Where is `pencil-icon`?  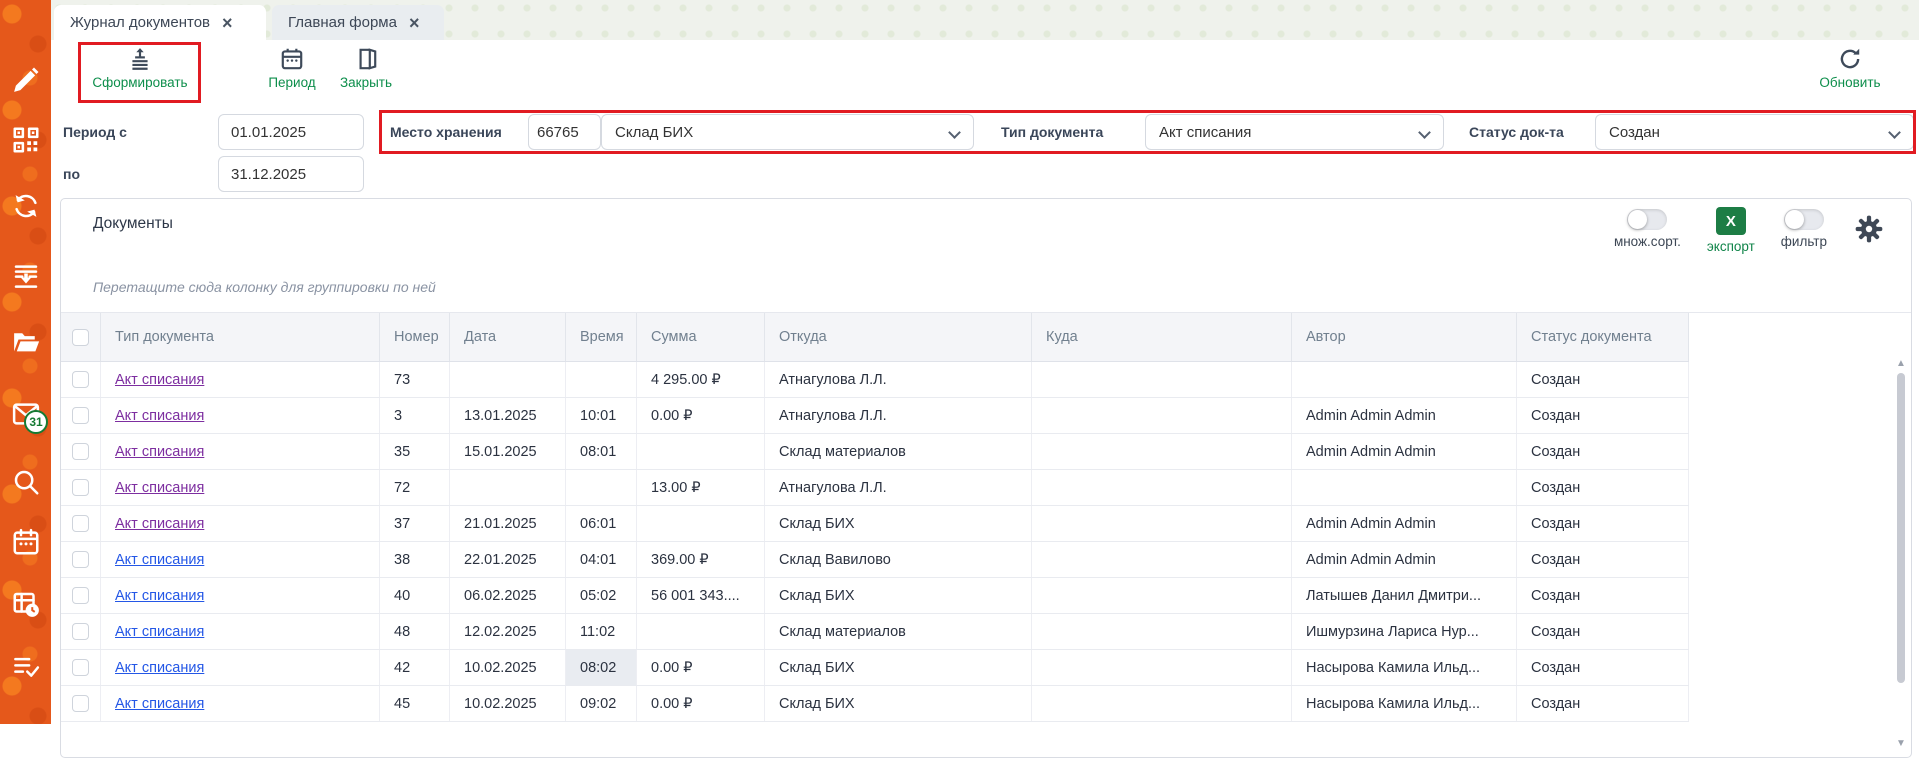
pencil-icon is located at coordinates (25, 80).